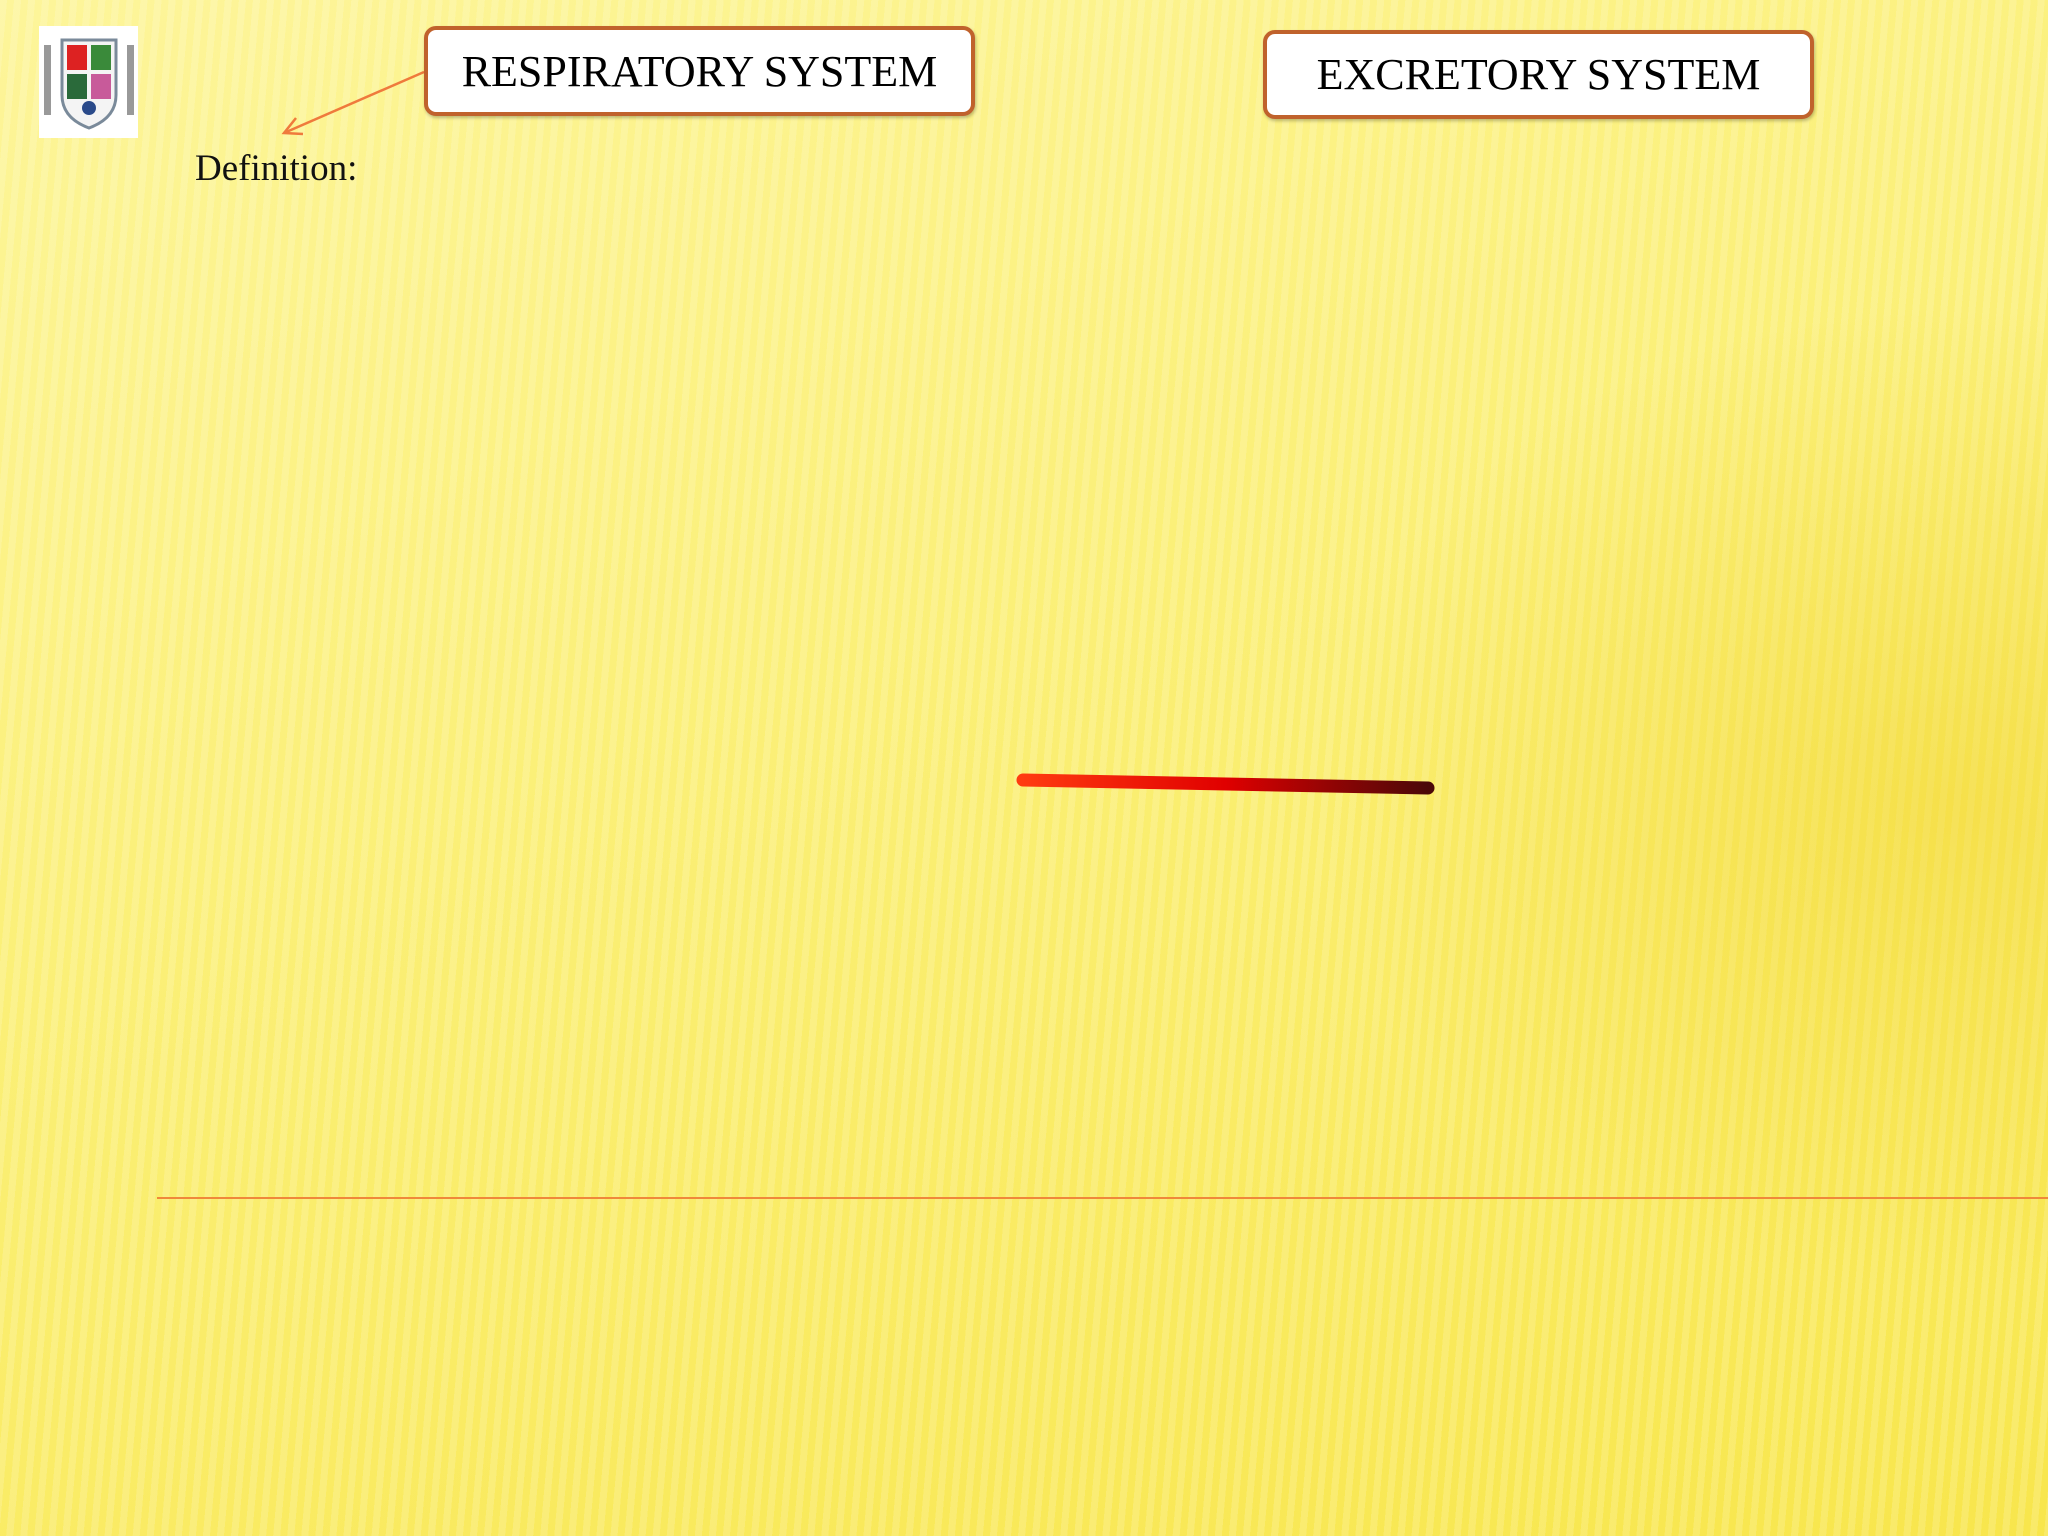 The image size is (2048, 1536). I want to click on school-logo, so click(88, 82).